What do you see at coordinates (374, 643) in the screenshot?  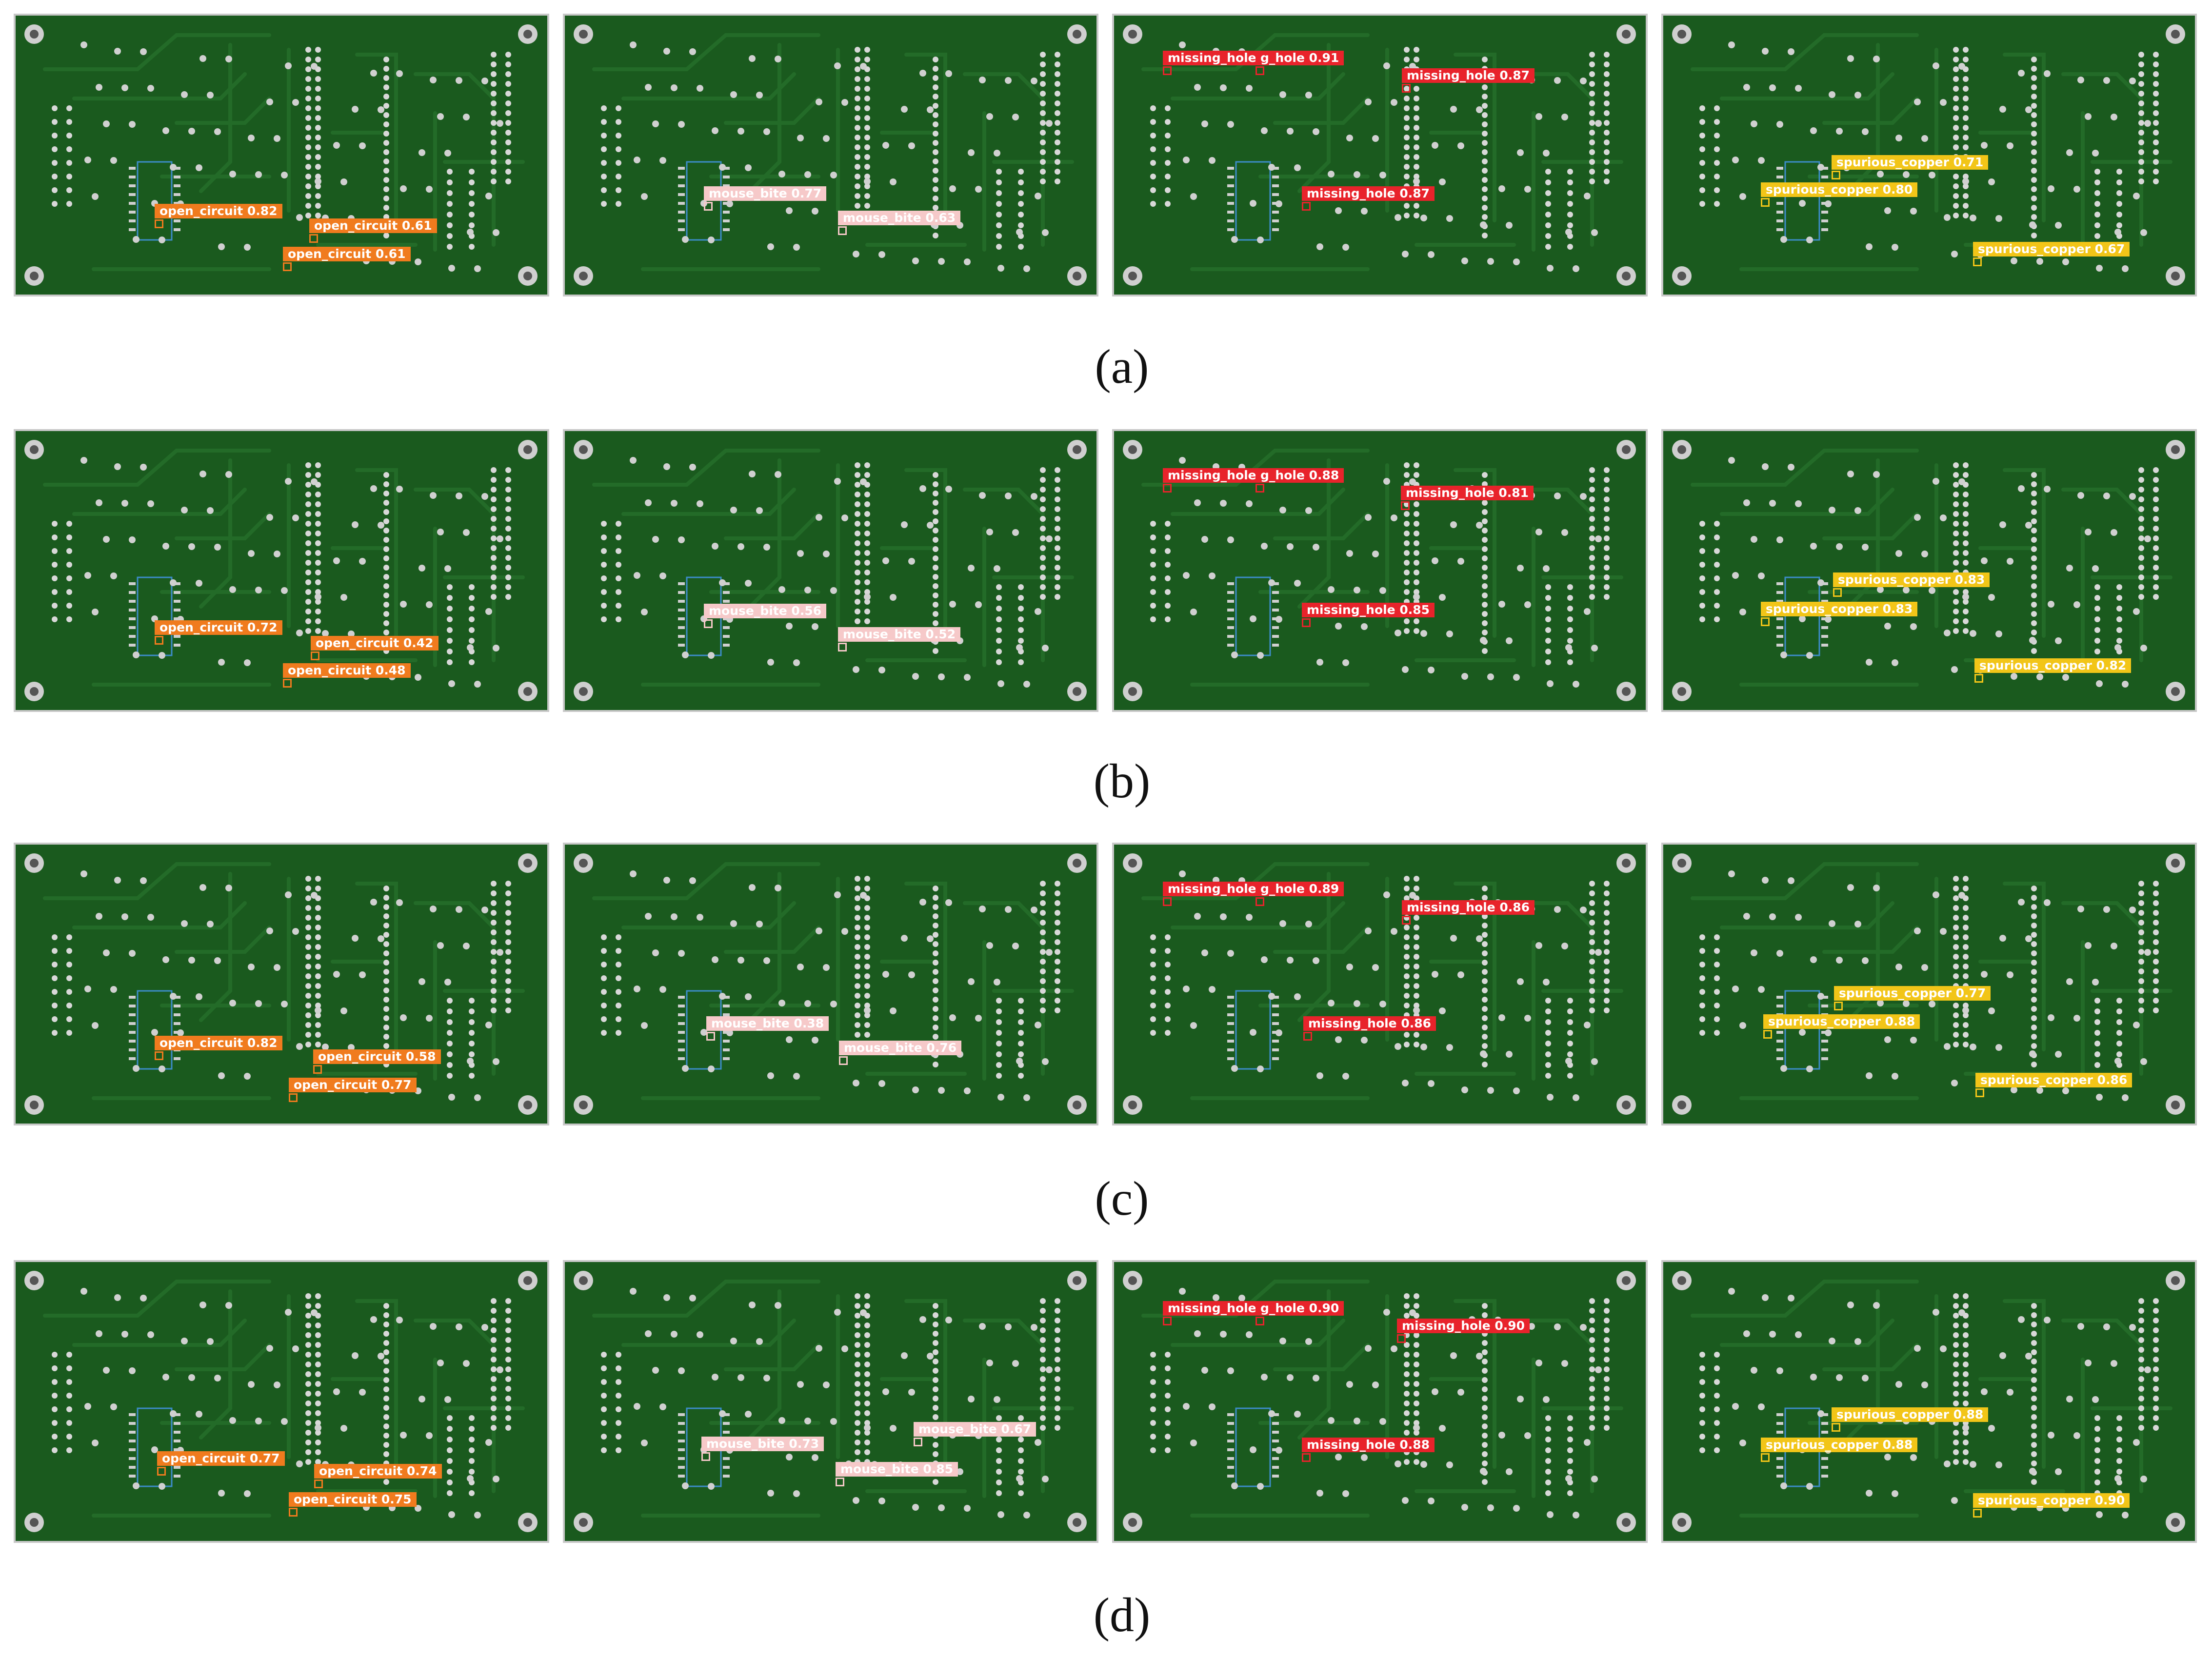 I see `detection-label: open_circuit 0.42` at bounding box center [374, 643].